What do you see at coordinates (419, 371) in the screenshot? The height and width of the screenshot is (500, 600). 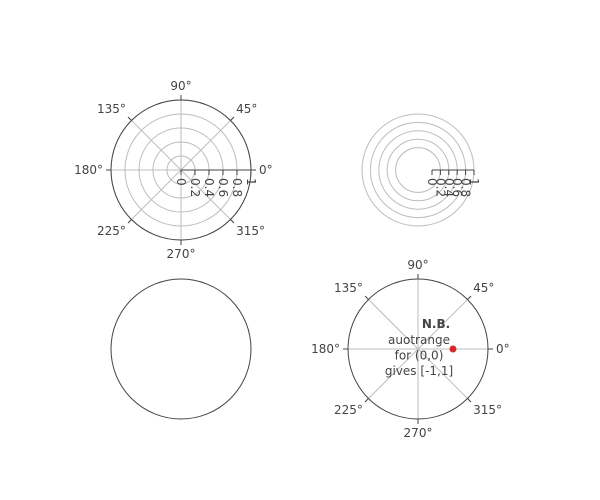 I see `annotation-line: gives [-1,1]` at bounding box center [419, 371].